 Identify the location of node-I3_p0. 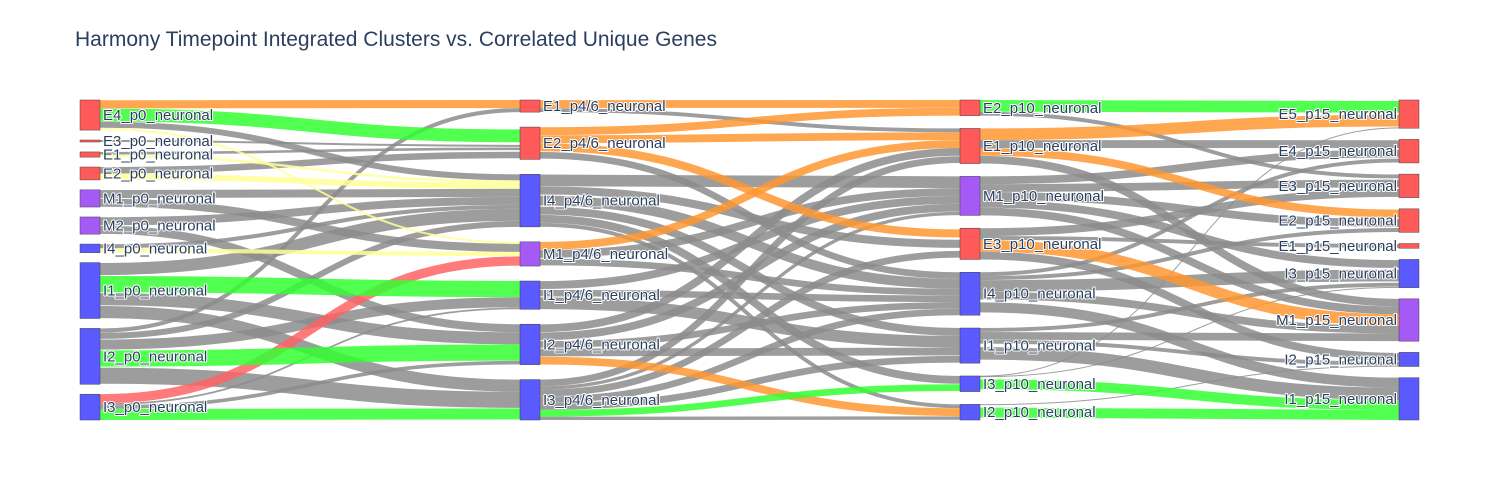
(90, 407).